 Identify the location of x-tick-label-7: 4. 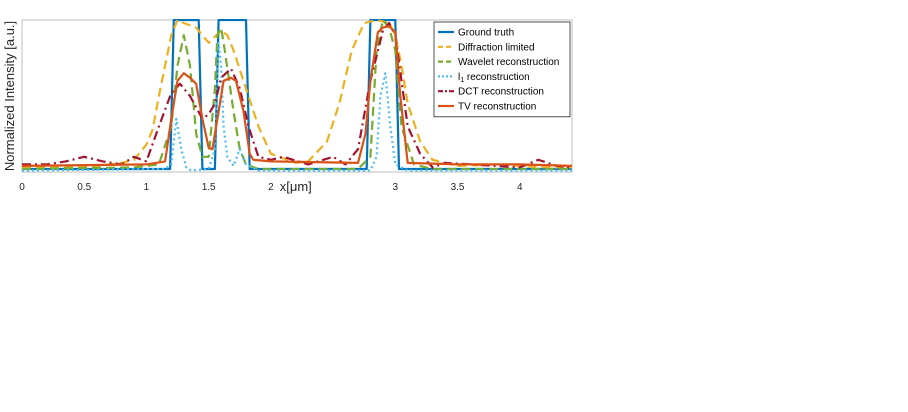
(520, 187).